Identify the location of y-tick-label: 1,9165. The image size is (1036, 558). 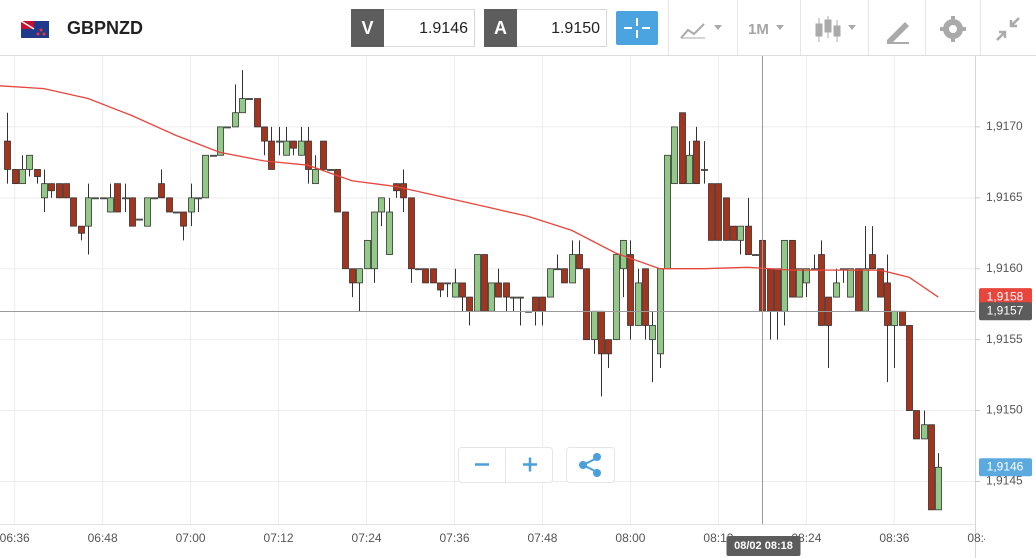
(1004, 197).